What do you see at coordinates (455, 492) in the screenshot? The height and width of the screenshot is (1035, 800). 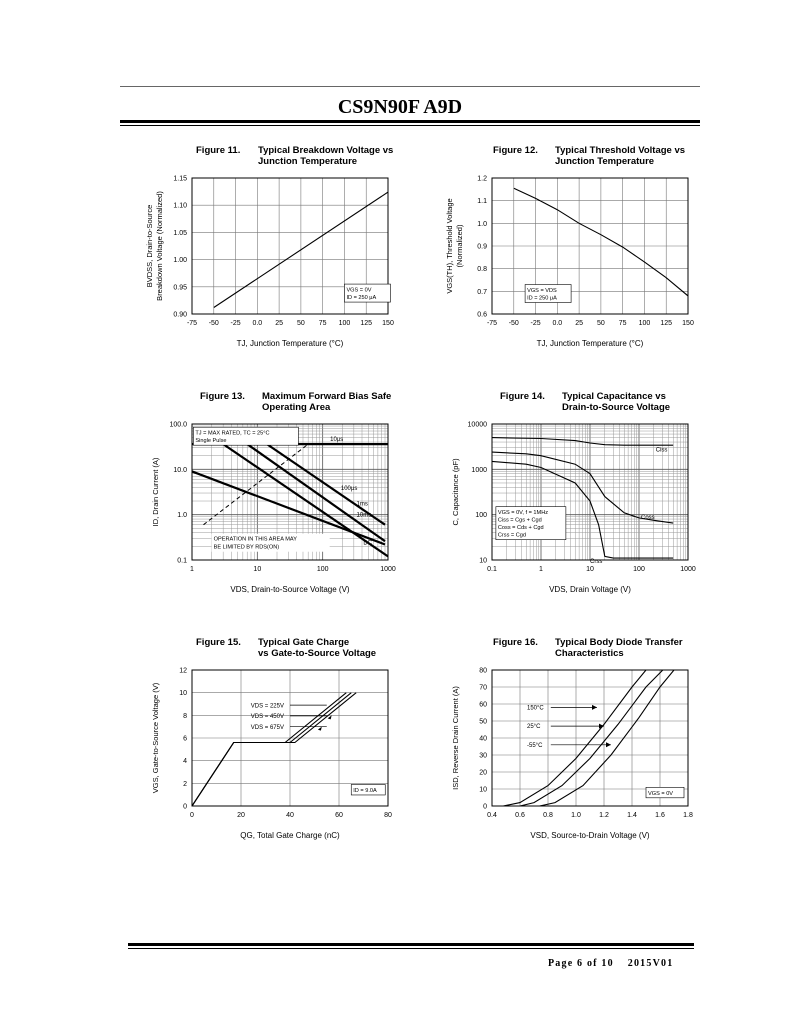 I see `y-axis-label: C, Capacitance (pF)` at bounding box center [455, 492].